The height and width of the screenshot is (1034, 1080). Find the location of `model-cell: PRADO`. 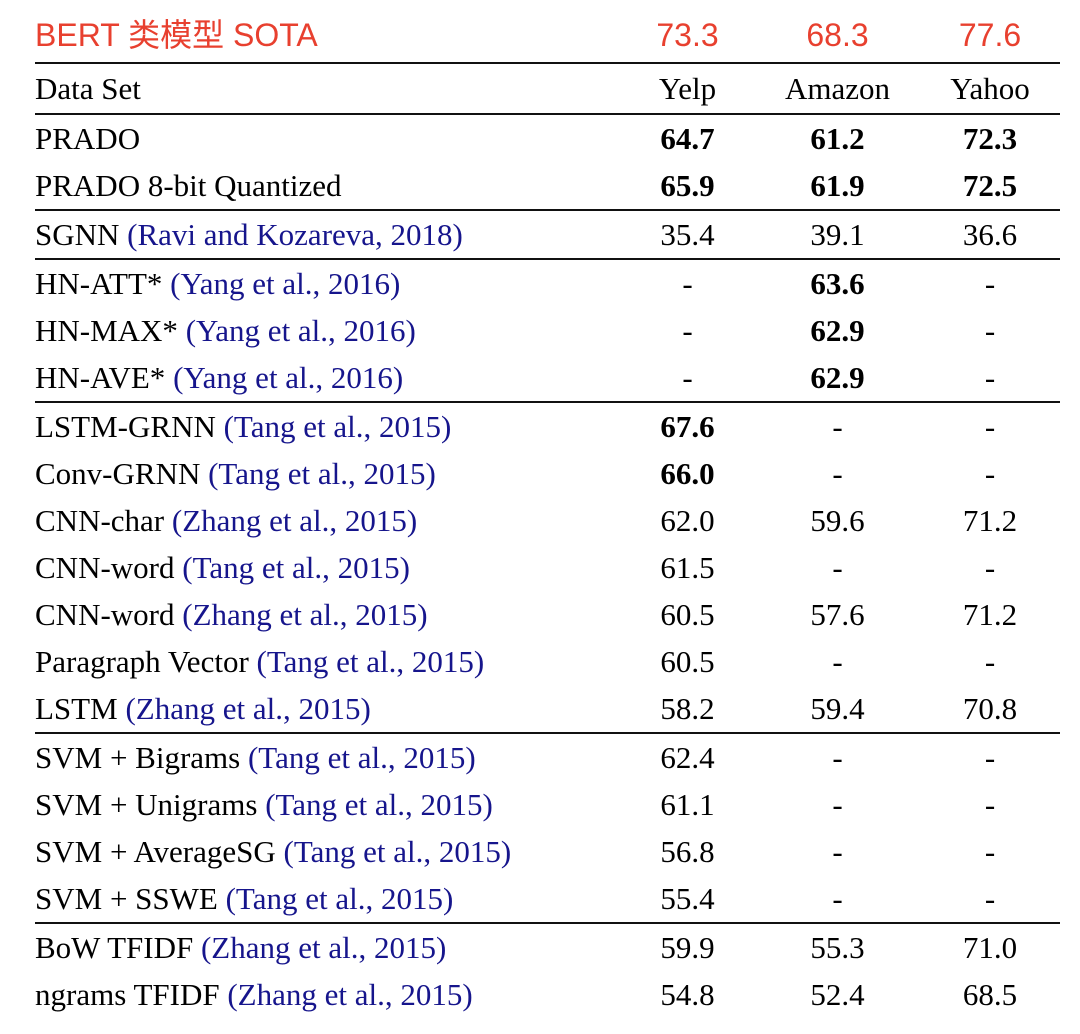

model-cell: PRADO is located at coordinates (327, 138).